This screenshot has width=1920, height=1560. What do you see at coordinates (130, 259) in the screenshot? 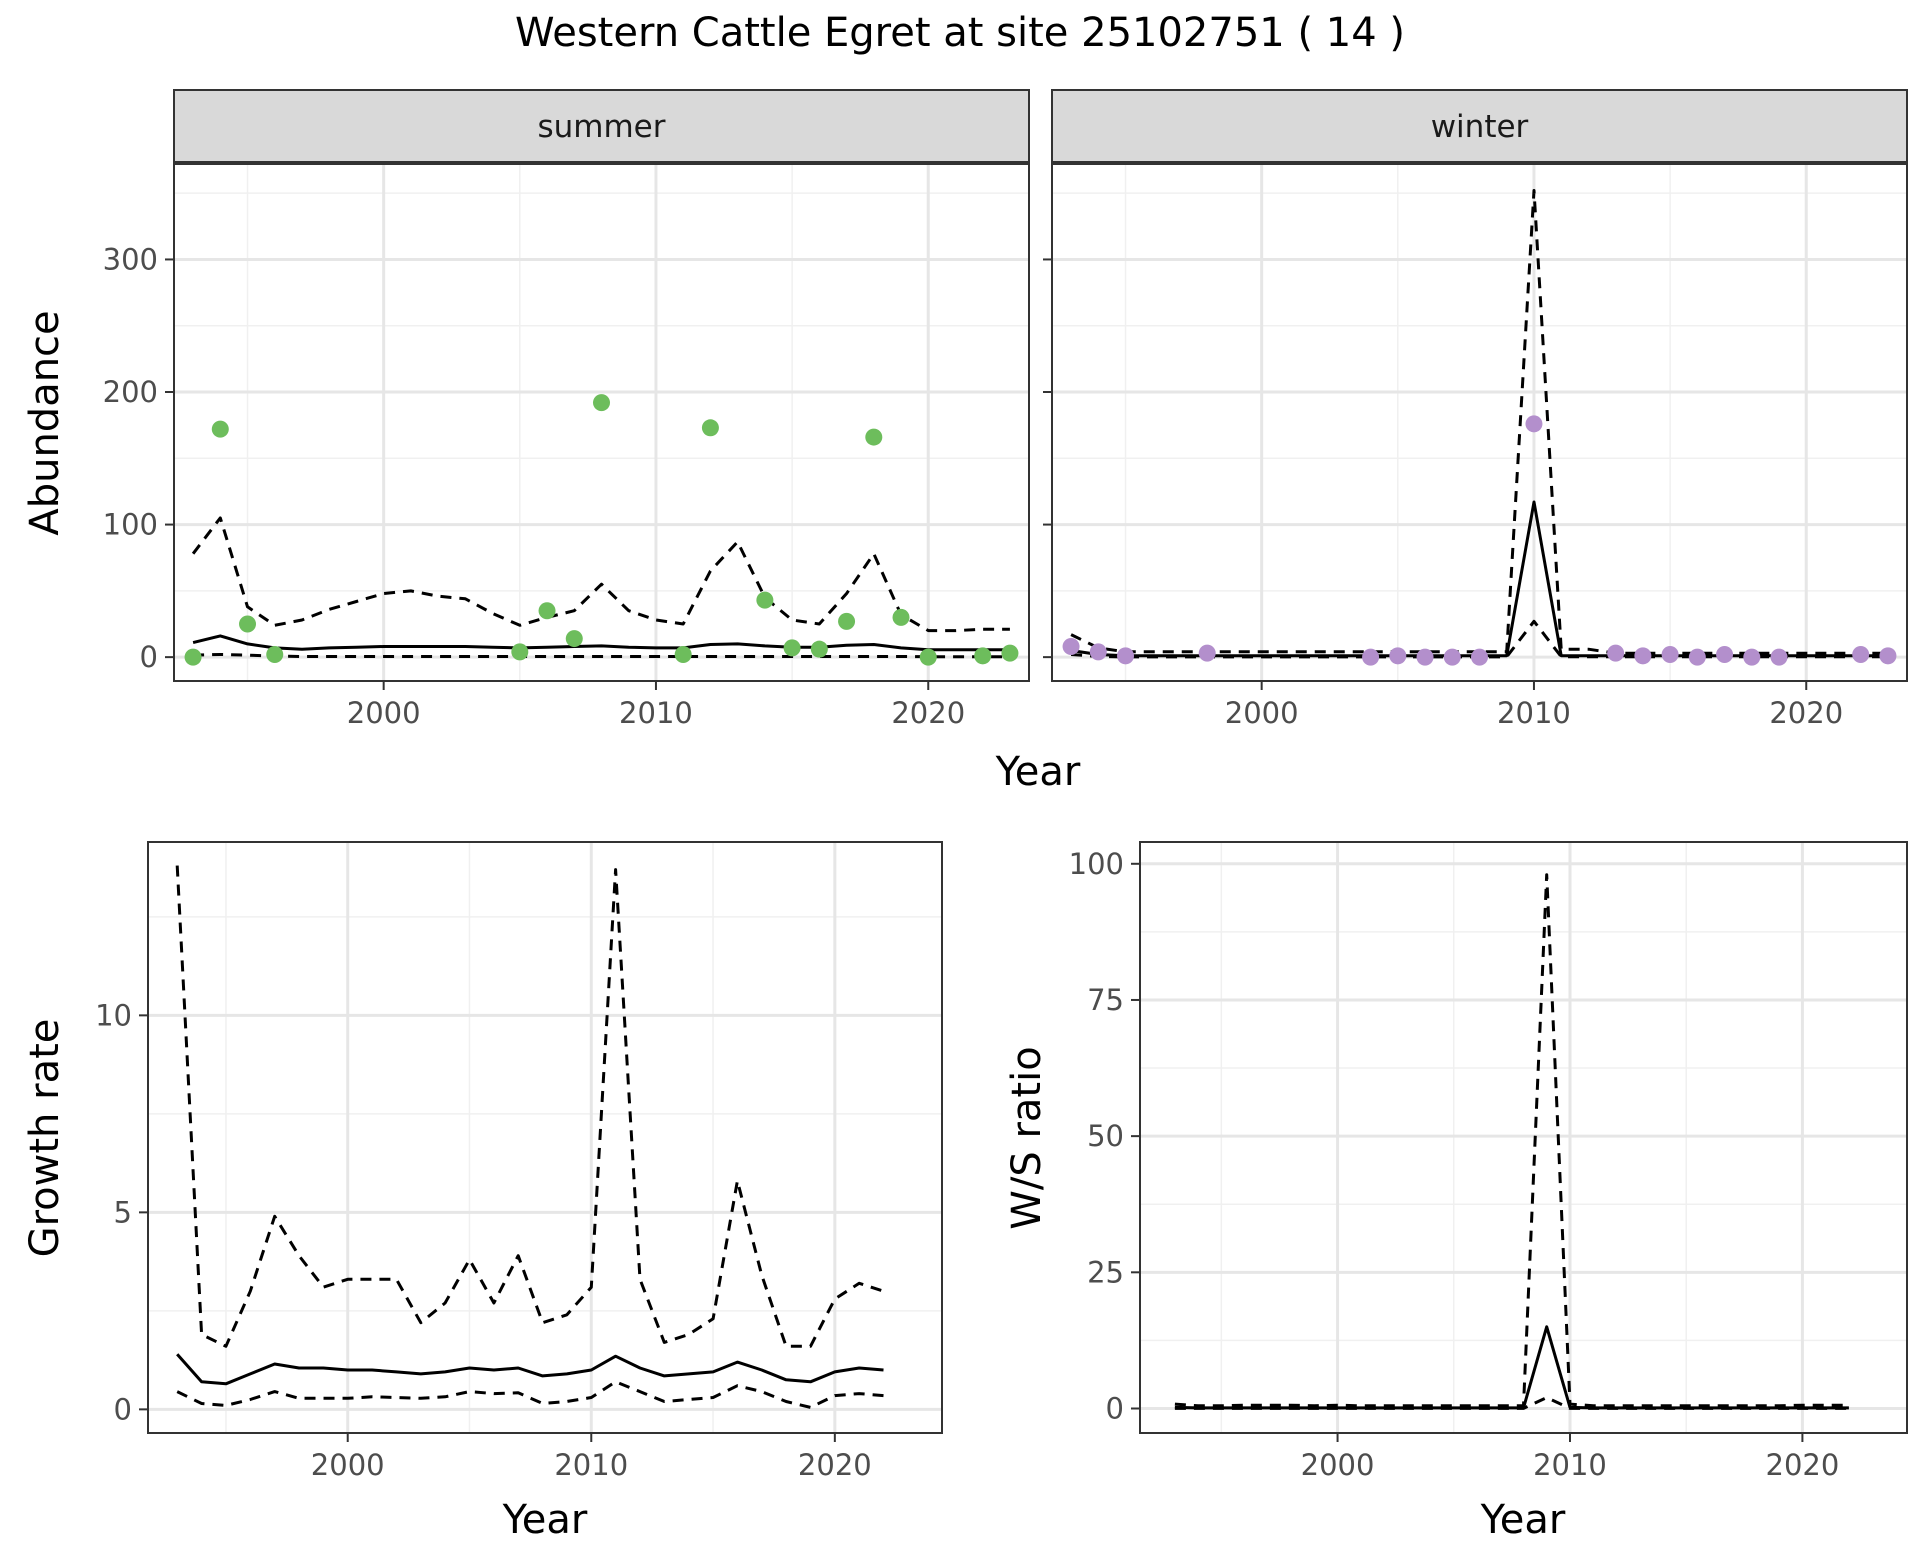
I see `y-tick-label: 300` at bounding box center [130, 259].